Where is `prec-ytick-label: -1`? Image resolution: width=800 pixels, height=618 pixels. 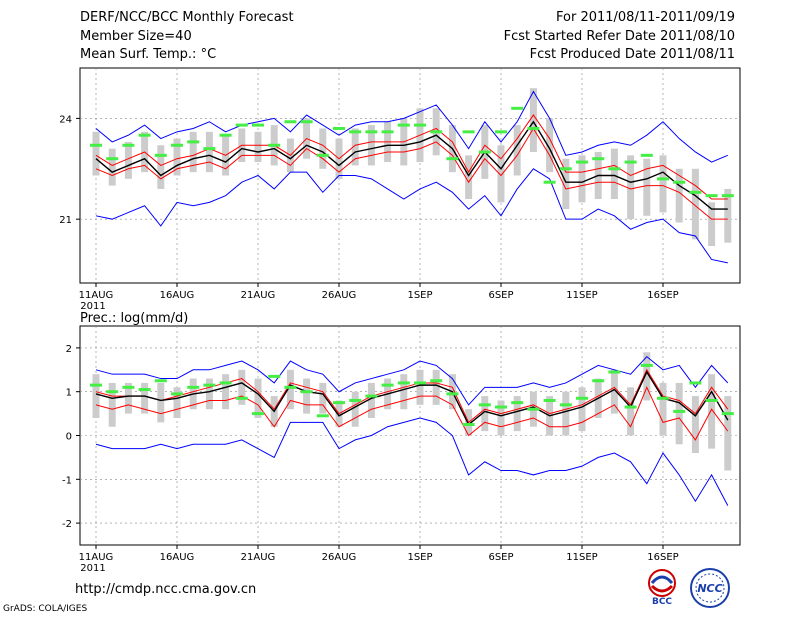
prec-ytick-label: -1 is located at coordinates (67, 480).